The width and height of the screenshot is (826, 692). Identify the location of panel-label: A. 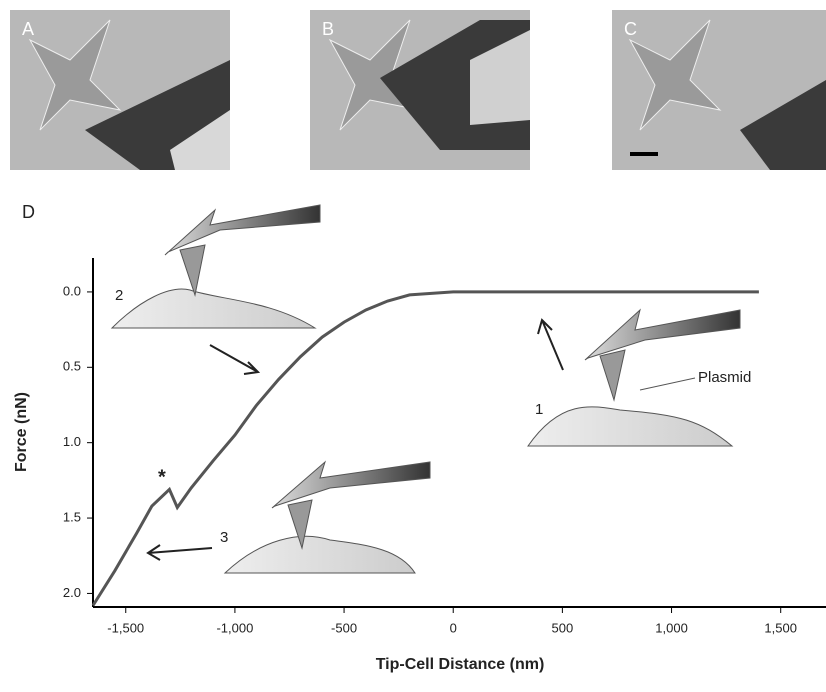
(28, 29).